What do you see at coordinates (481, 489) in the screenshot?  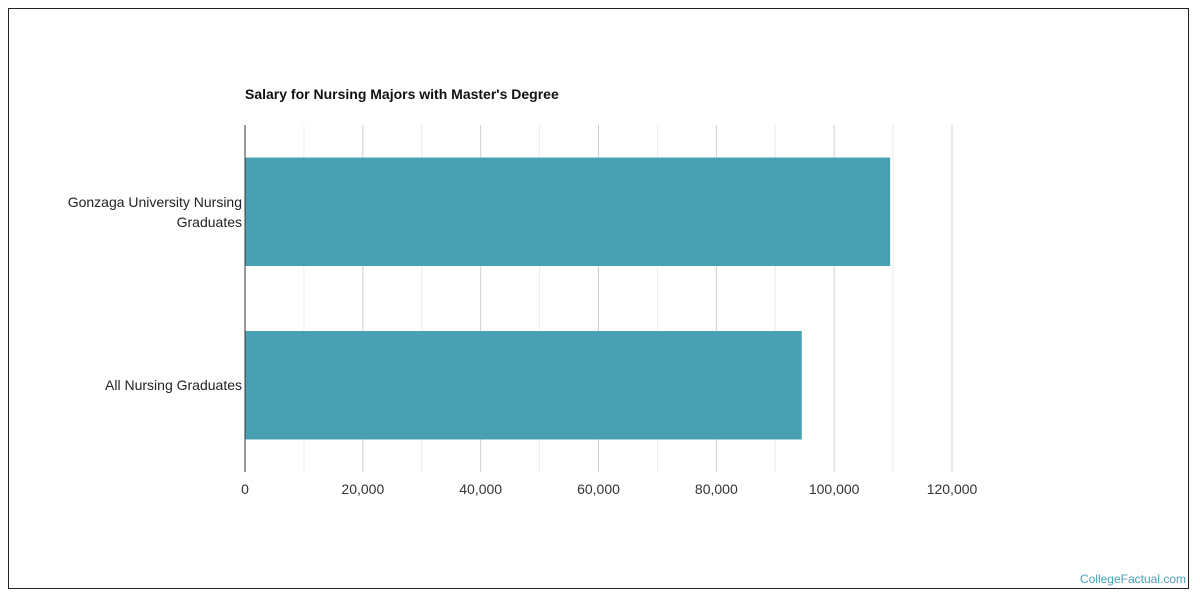 I see `x-tick-label: 40,000` at bounding box center [481, 489].